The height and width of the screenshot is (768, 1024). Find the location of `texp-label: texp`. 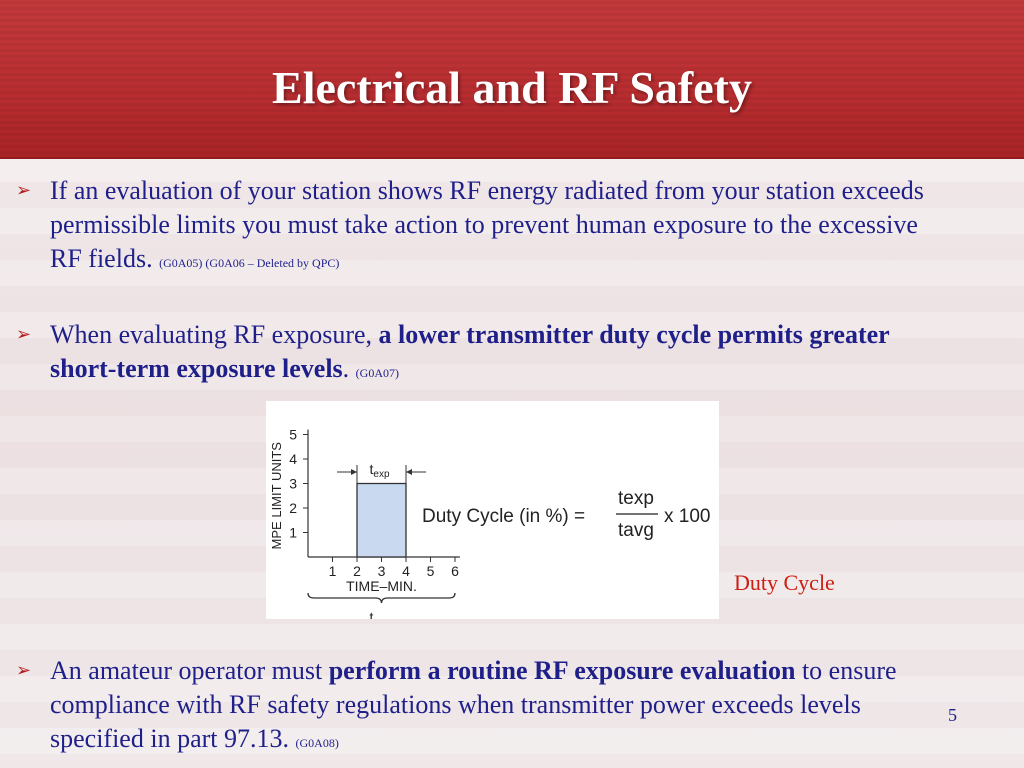

texp-label: texp is located at coordinates (380, 470).